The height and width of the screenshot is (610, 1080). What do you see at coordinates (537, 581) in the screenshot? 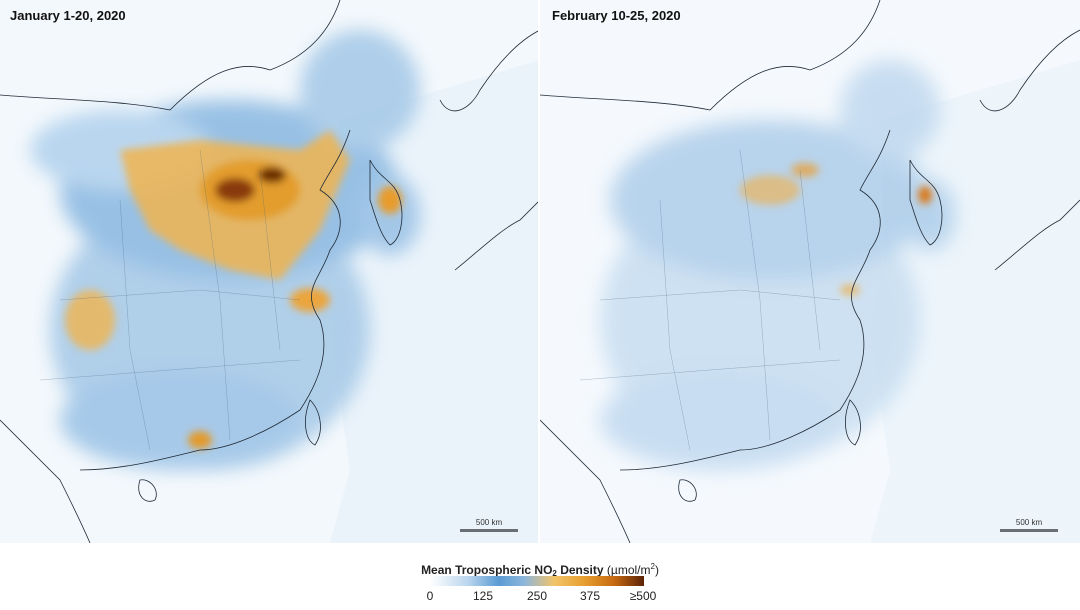
I see `legend-color-ramp` at bounding box center [537, 581].